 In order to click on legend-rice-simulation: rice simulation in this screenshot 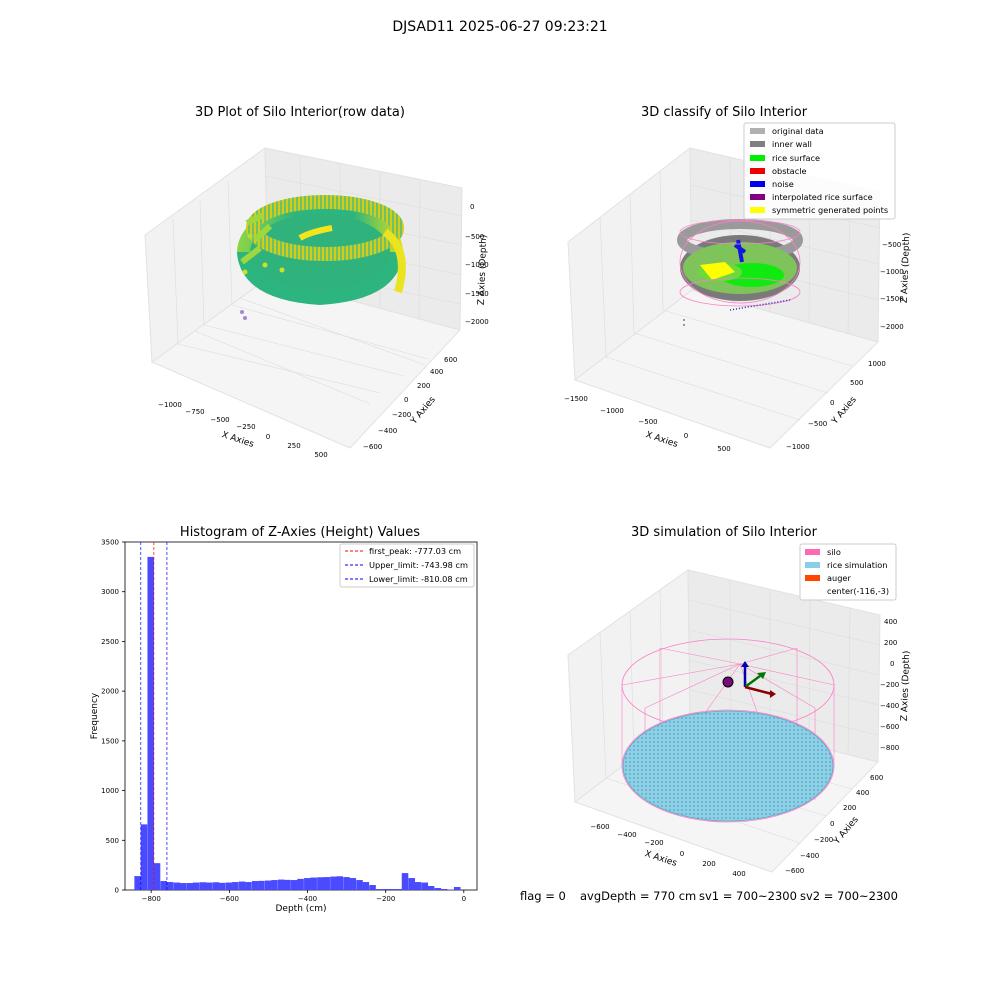, I will do `click(857, 565)`.